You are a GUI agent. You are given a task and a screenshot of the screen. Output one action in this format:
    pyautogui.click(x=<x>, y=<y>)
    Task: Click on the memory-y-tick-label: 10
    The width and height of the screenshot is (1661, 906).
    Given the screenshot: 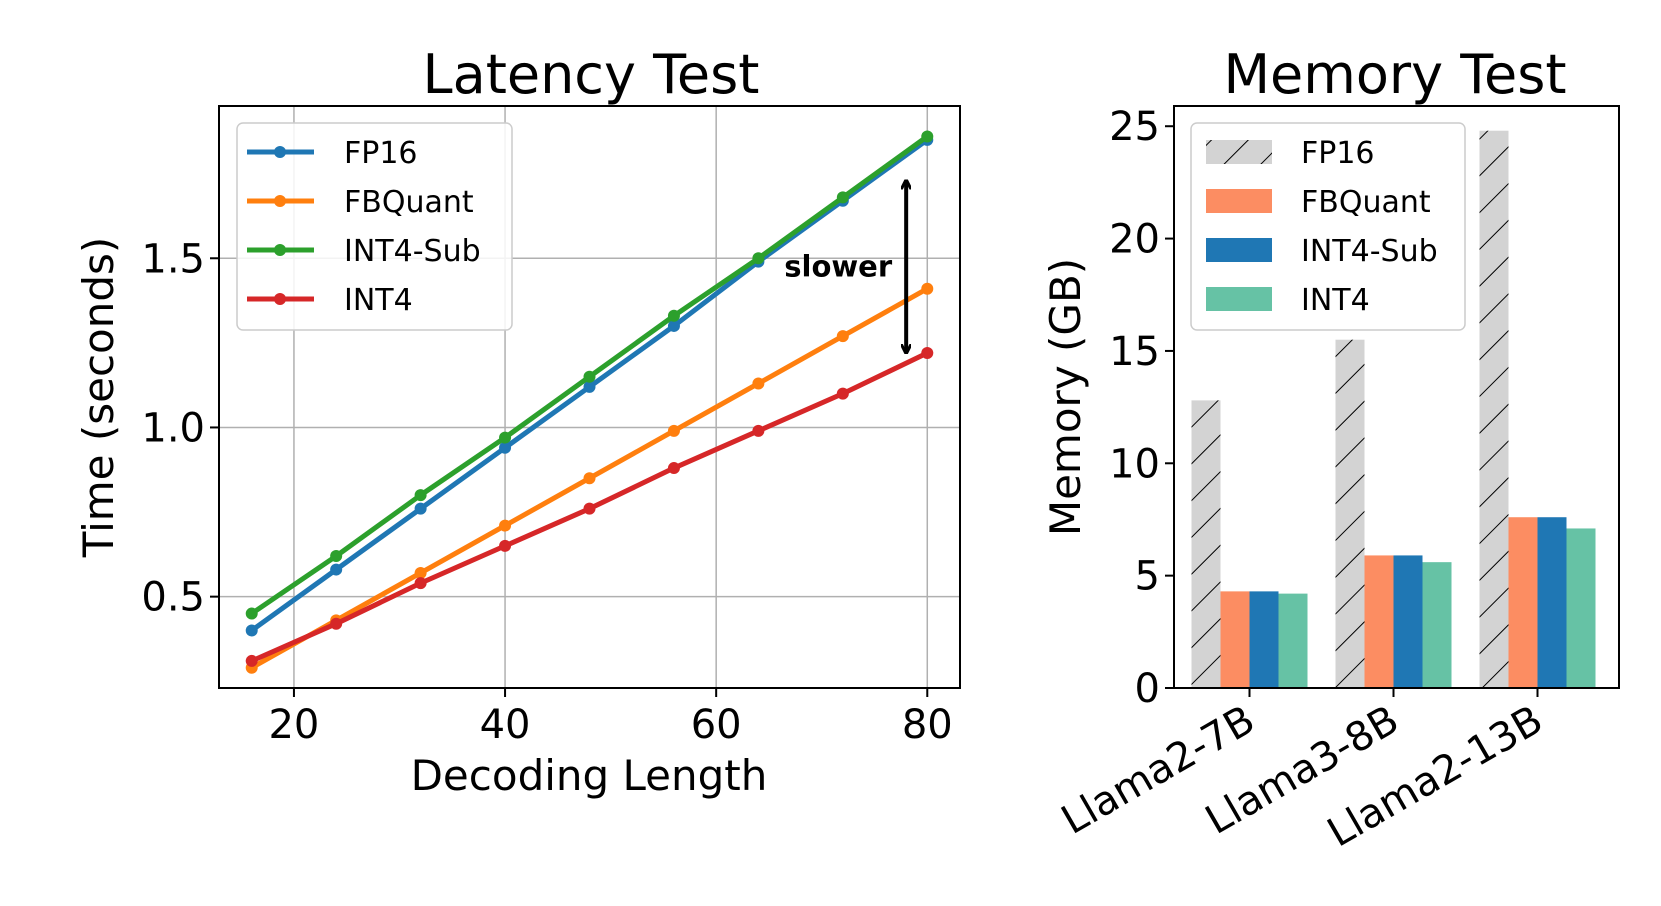 What is the action you would take?
    pyautogui.click(x=1134, y=464)
    